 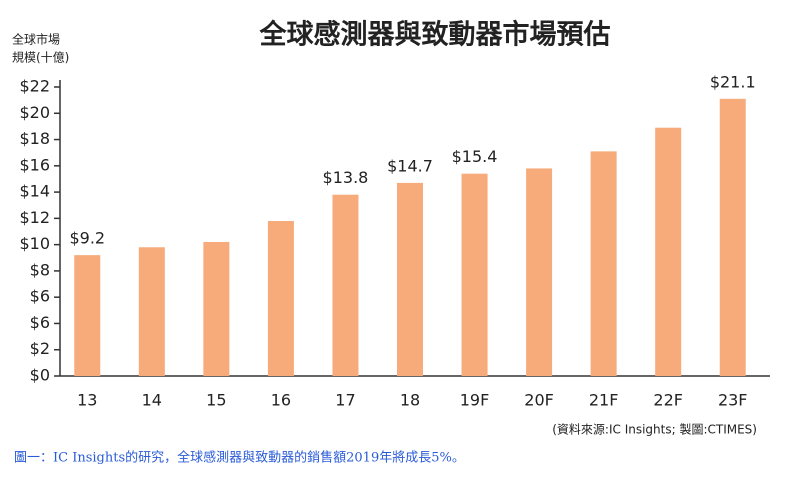 I want to click on x-tick-label: 23F, so click(x=733, y=400).